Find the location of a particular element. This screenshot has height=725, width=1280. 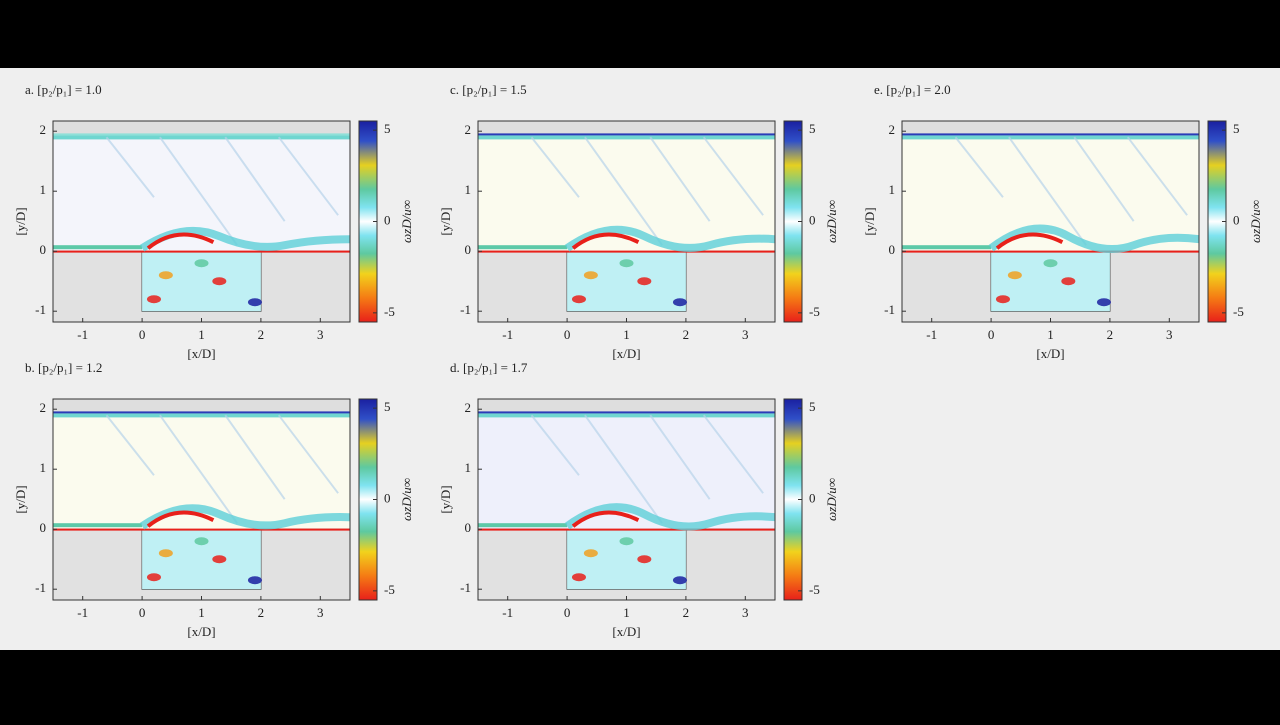

top-shear-edge is located at coordinates (626, 412).